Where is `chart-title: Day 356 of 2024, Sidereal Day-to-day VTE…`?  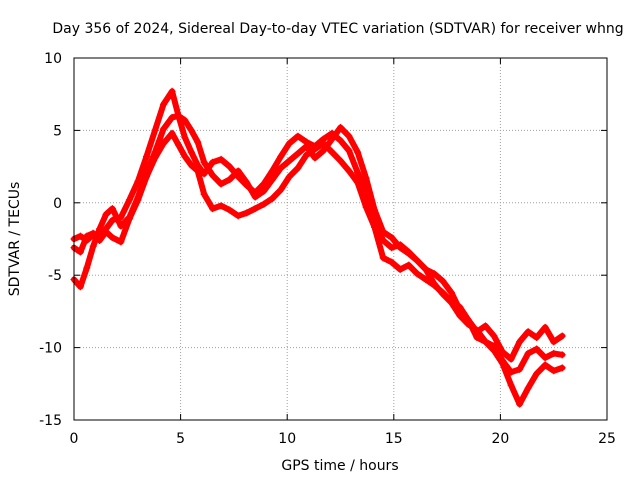 chart-title: Day 356 of 2024, Sidereal Day-to-day VTE… is located at coordinates (337, 29).